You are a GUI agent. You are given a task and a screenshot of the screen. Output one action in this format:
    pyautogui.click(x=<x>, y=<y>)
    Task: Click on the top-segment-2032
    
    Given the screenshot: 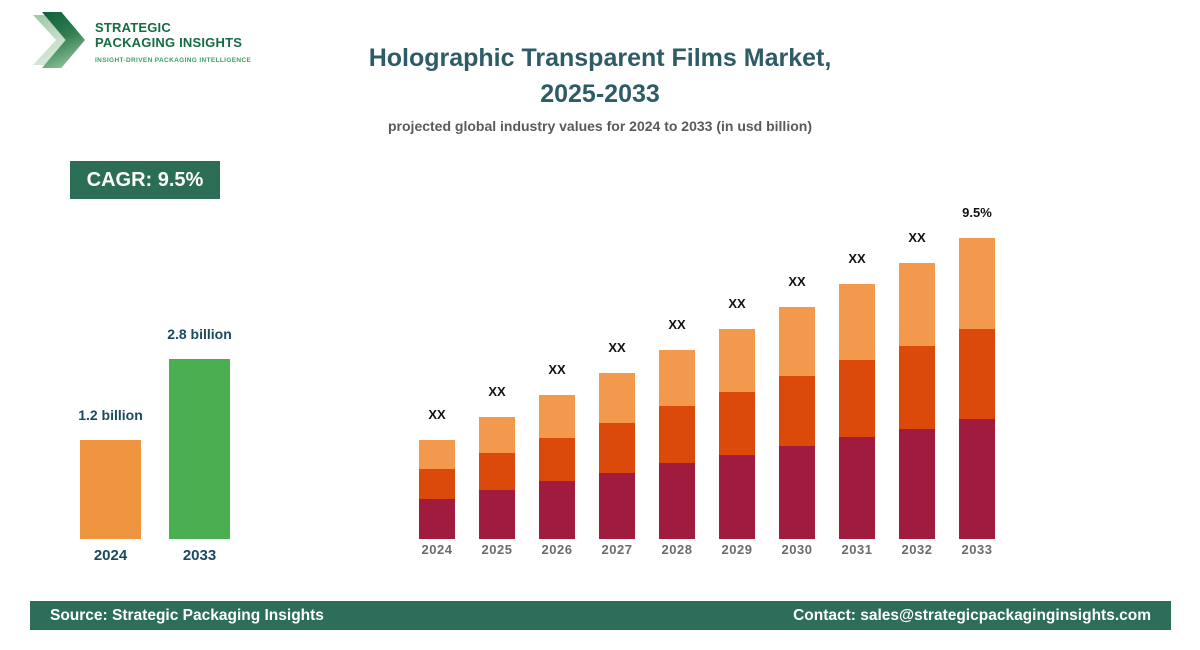 What is the action you would take?
    pyautogui.click(x=917, y=304)
    